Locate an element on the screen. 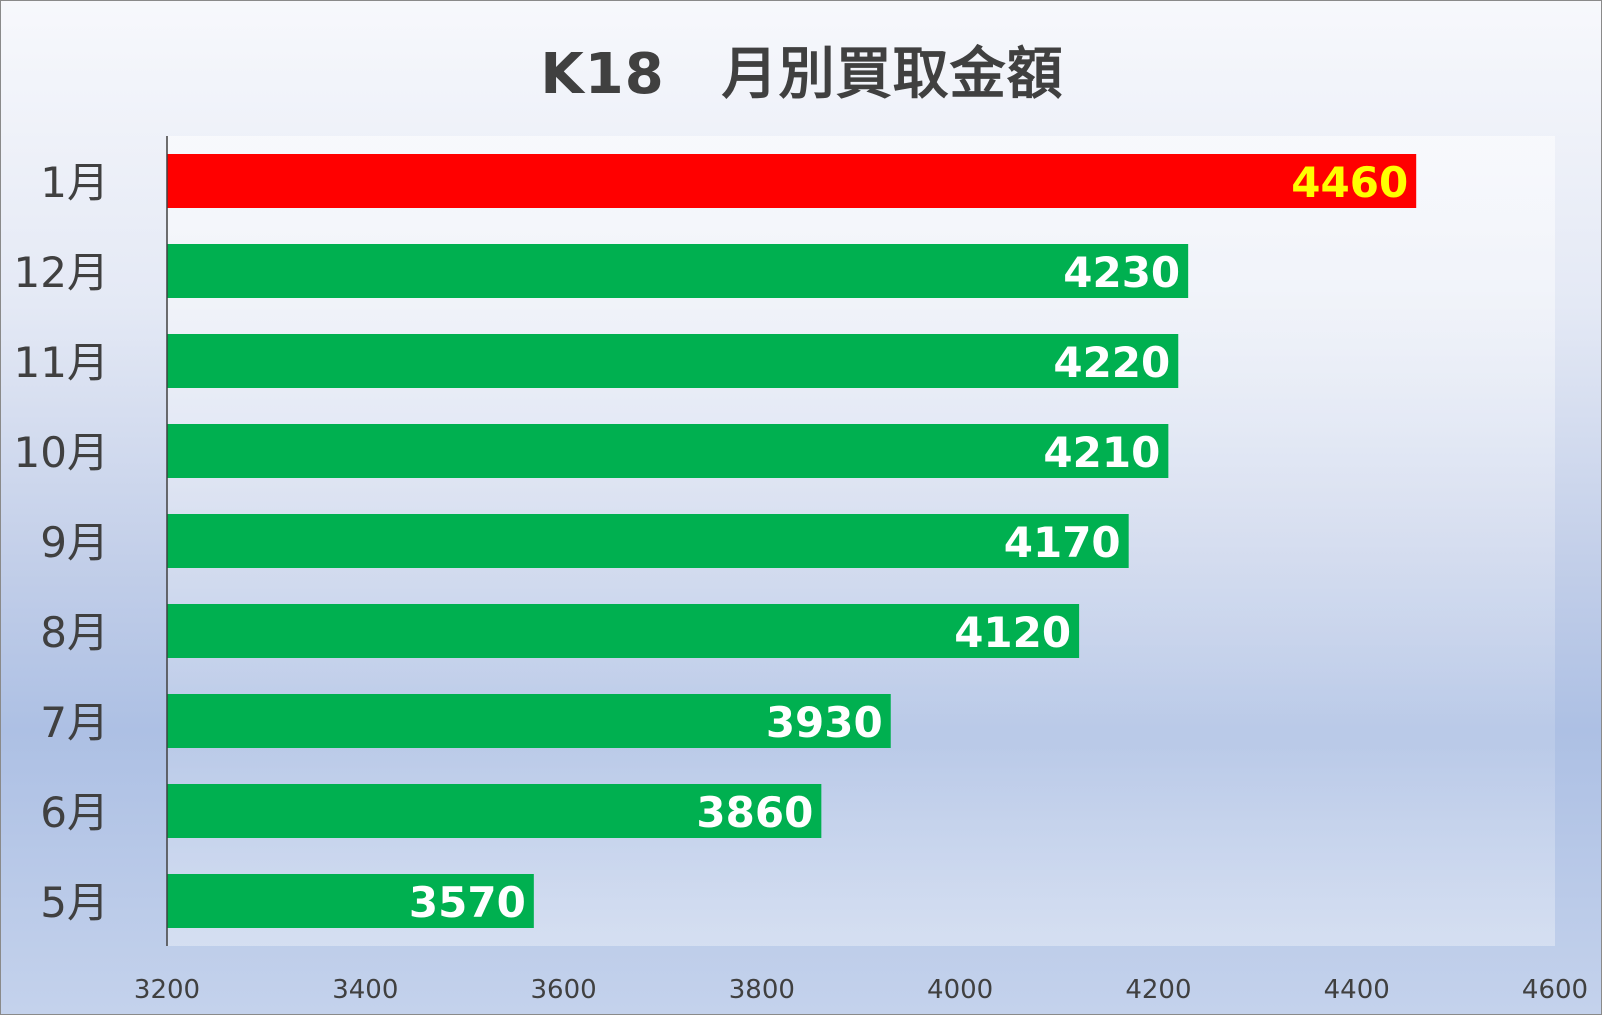  data-label: 4220 is located at coordinates (1111, 362).